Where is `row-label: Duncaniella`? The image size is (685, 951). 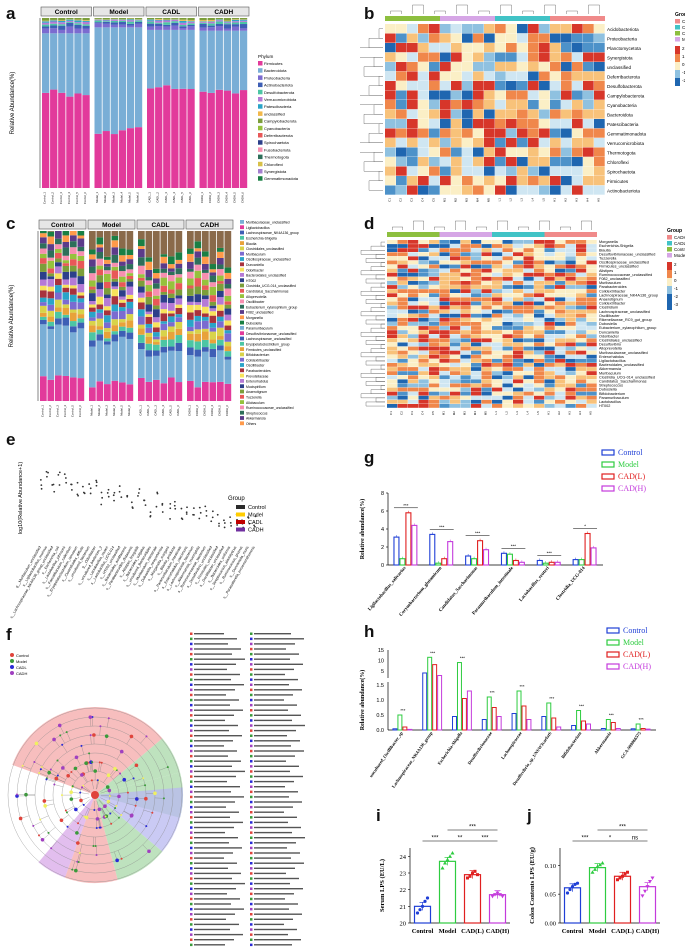 row-label: Duncaniella is located at coordinates (609, 332).